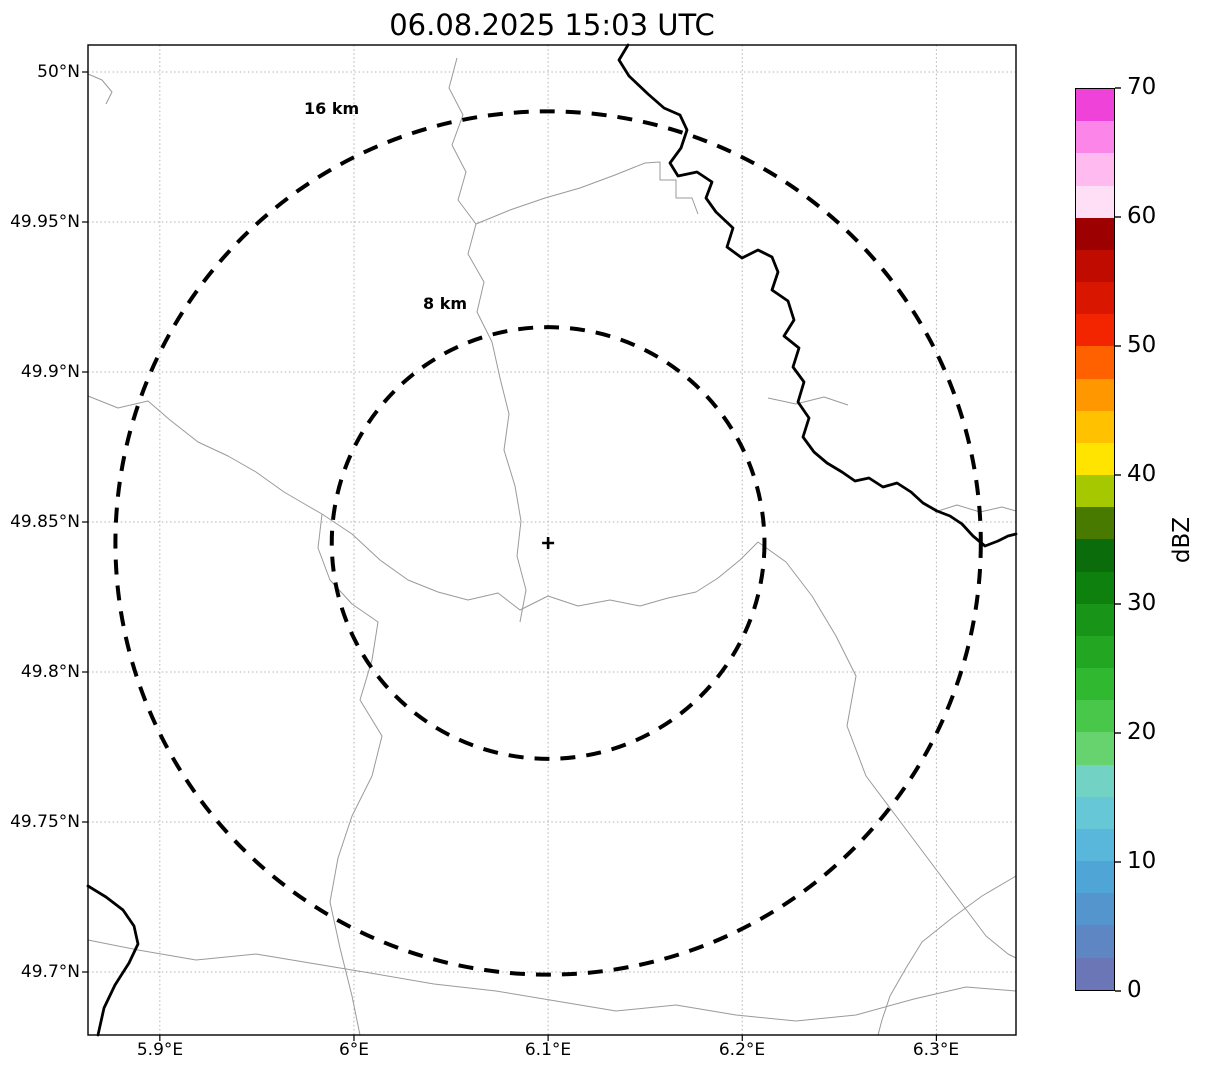 This screenshot has width=1207, height=1069. I want to click on x-tick-label: 6°E, so click(354, 1050).